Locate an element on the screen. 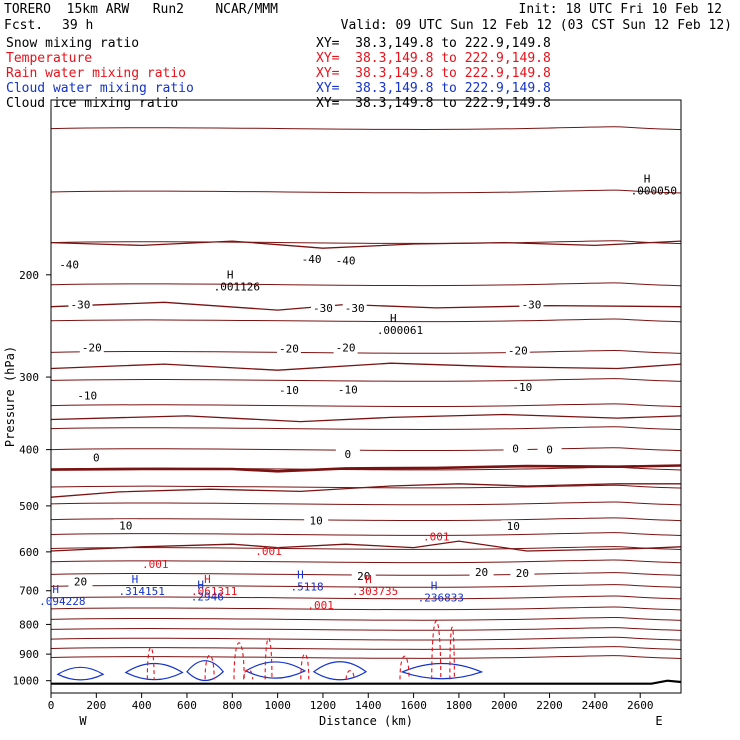 The height and width of the screenshot is (740, 740). x-axis-label: Distance (km) is located at coordinates (366, 721).